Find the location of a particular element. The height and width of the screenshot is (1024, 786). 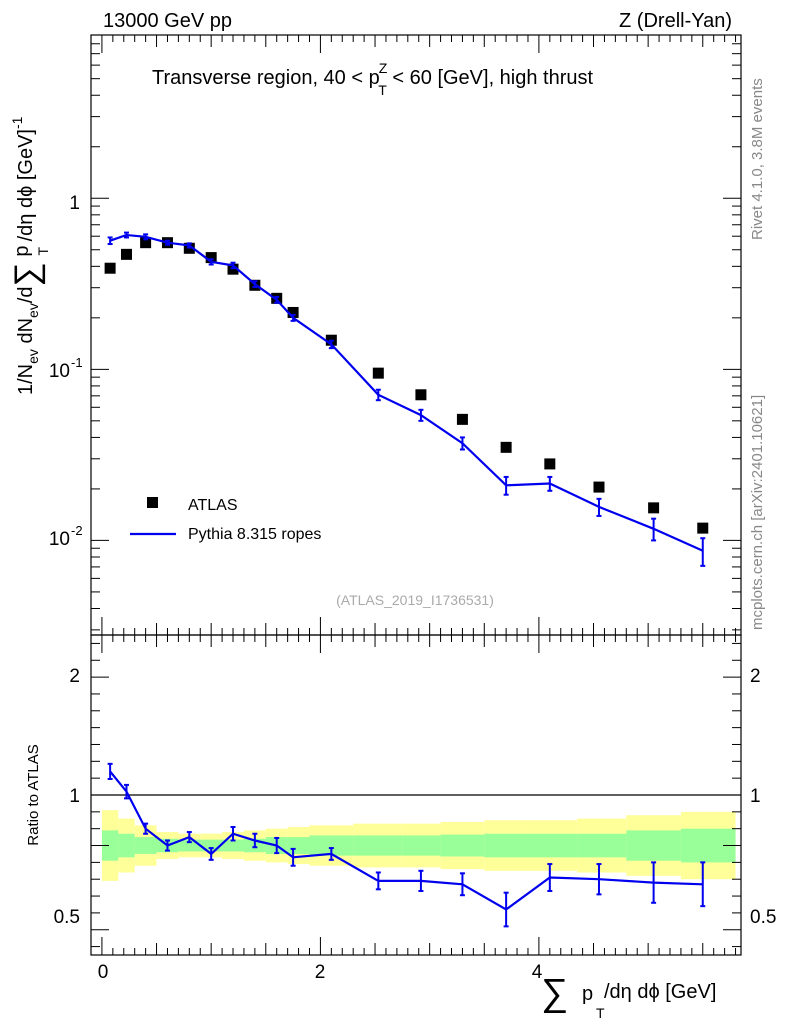

svg-text: /dη dϕ [GeV] is located at coordinates (660, 992).